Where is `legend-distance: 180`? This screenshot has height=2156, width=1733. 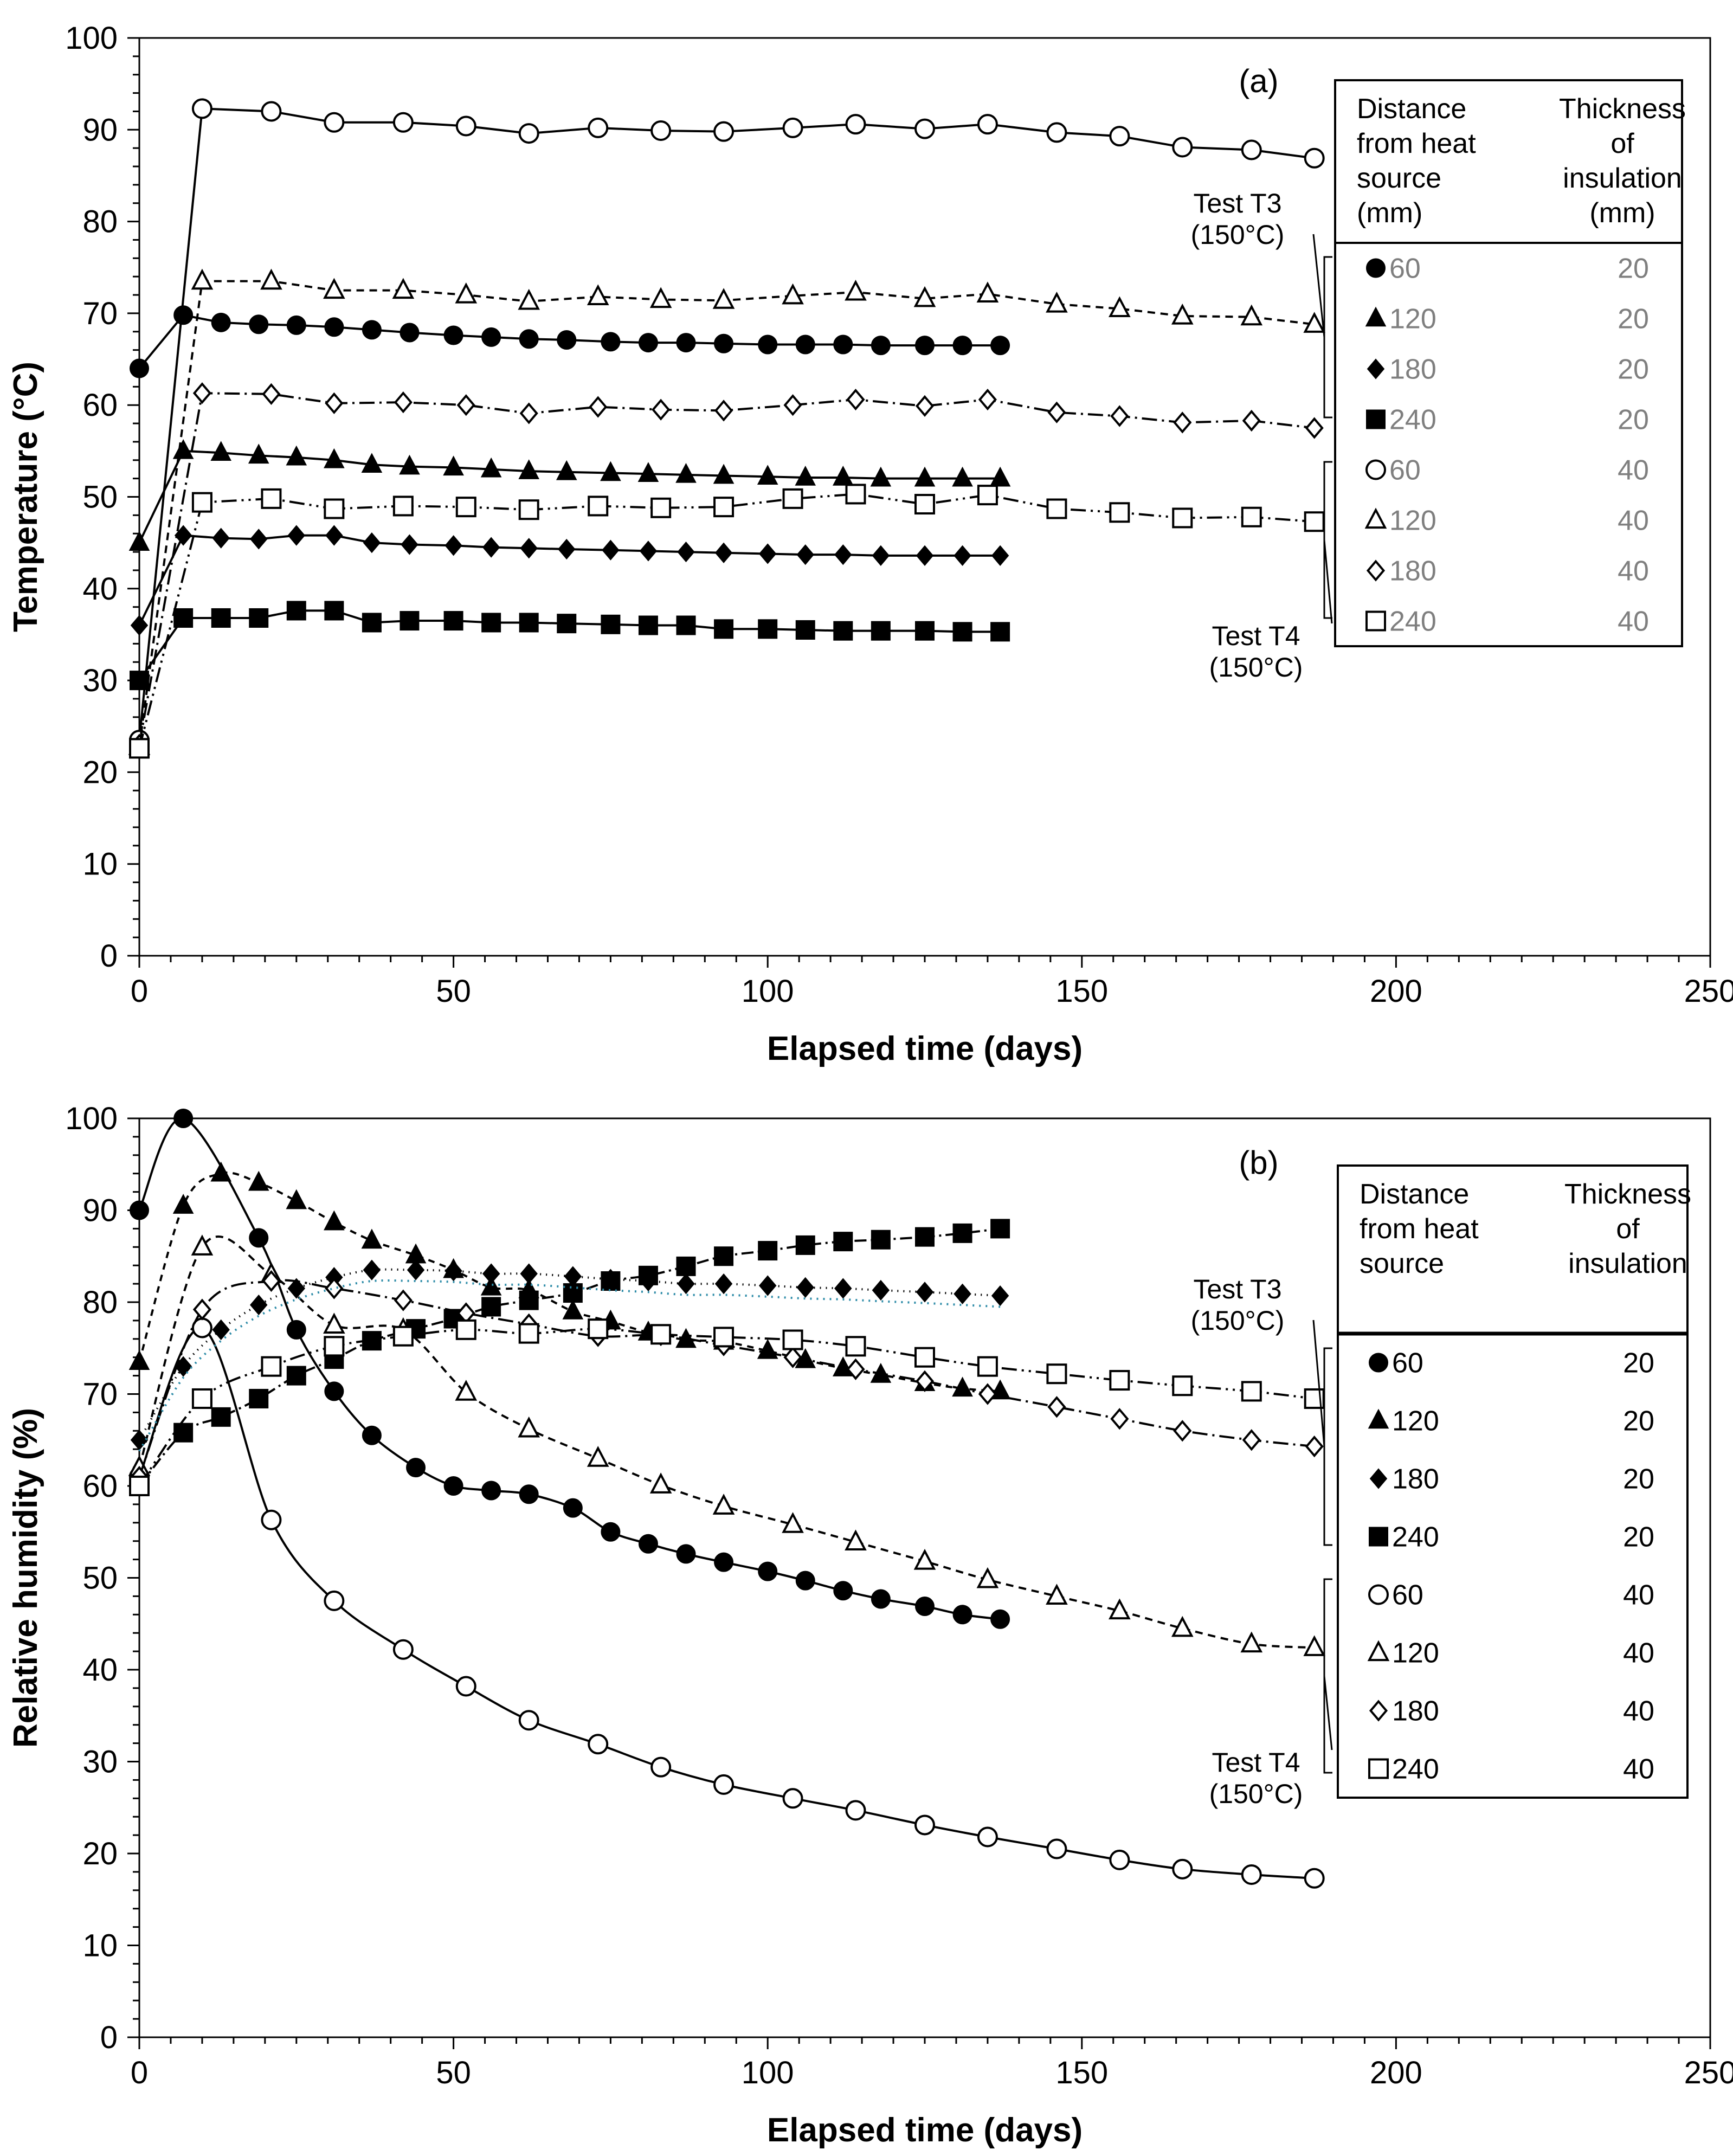
legend-distance: 180 is located at coordinates (1416, 1711).